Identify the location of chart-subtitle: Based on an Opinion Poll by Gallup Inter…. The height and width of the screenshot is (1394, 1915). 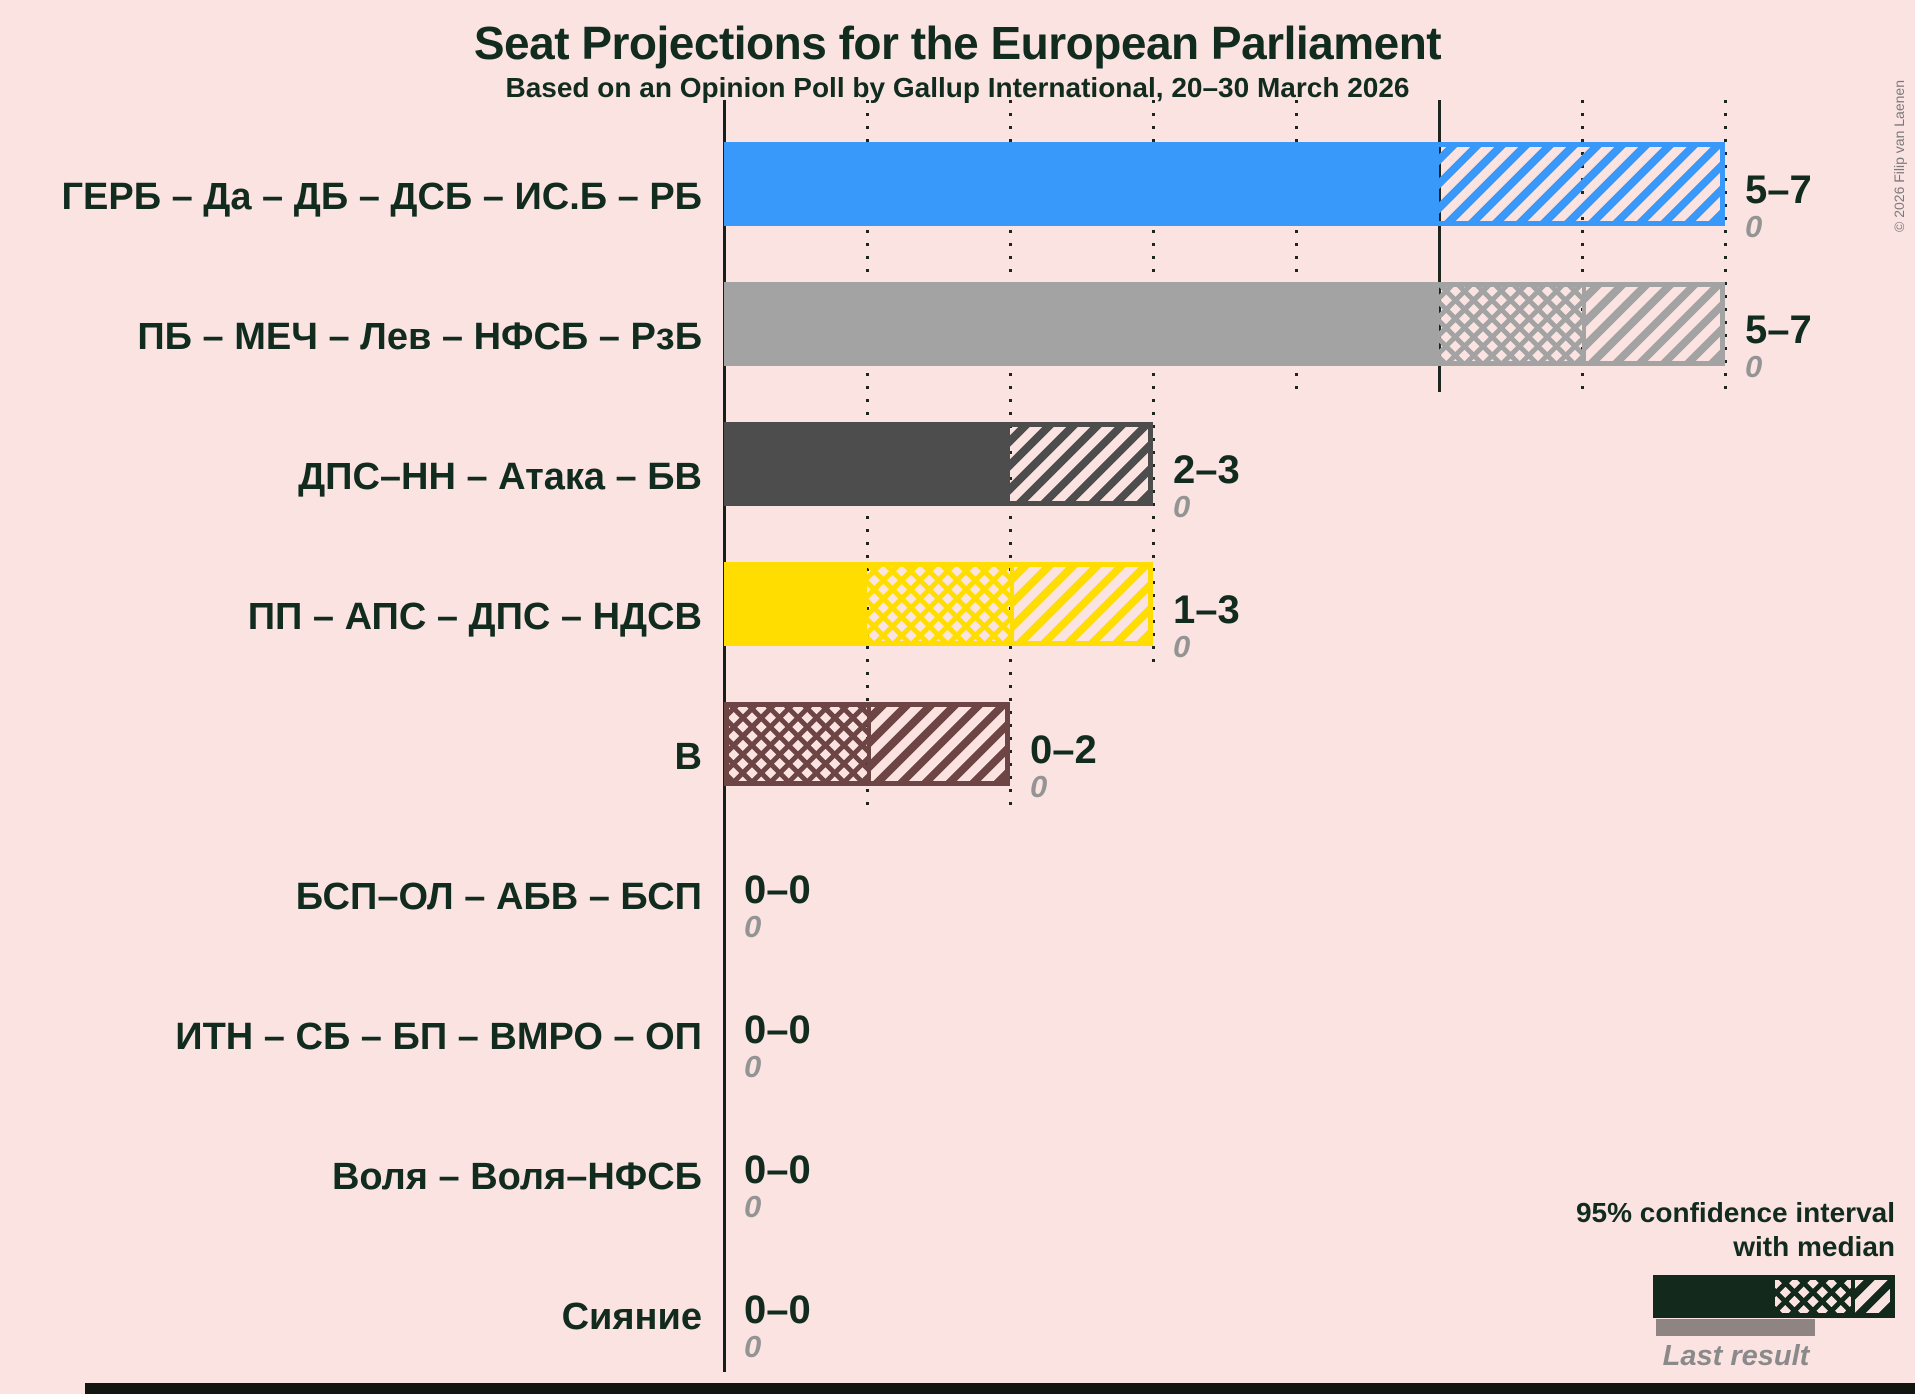
(957, 87).